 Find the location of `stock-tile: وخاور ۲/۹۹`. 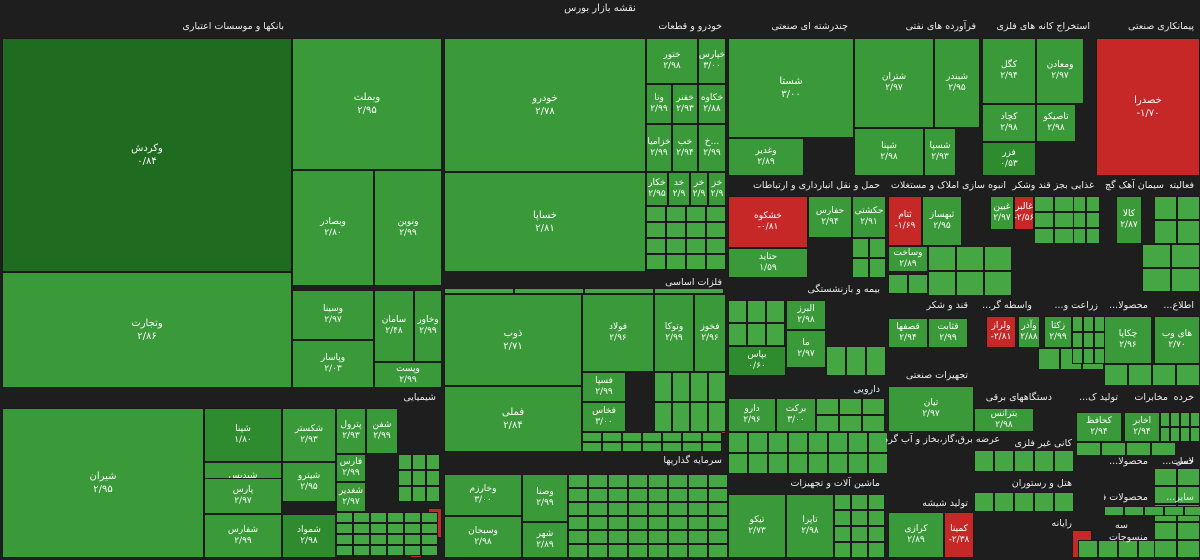

stock-tile: وخاور ۲/۹۹ is located at coordinates (428, 326).